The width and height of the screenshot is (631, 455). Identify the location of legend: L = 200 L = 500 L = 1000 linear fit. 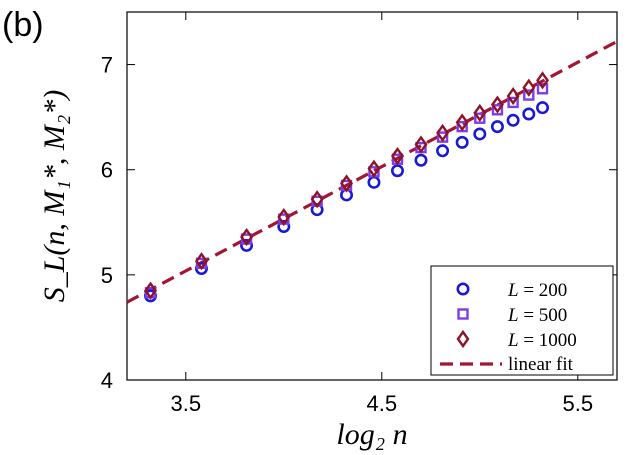
(522, 320).